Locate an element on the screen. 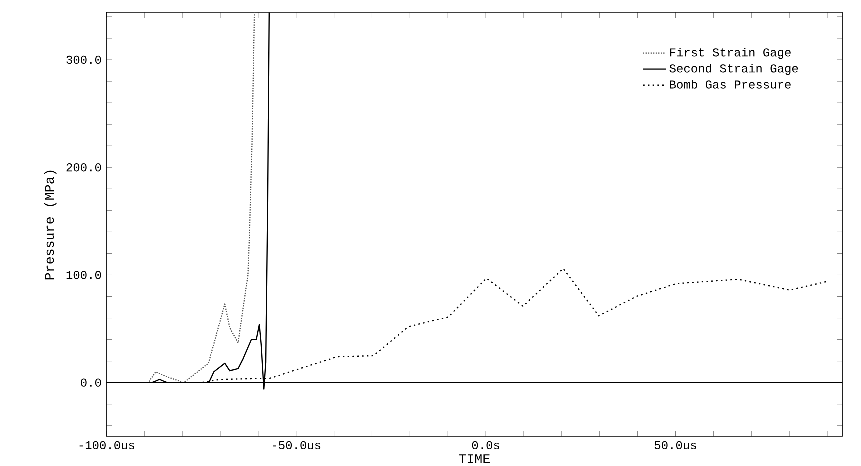 This screenshot has height=466, width=861. y-tick-label: 0.0 is located at coordinates (91, 382).